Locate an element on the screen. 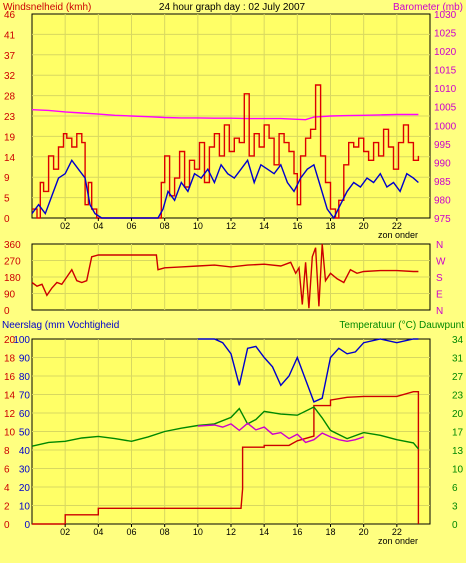  panel3-right-label: Temperatuur (°C) Dauwpunt is located at coordinates (401, 325).